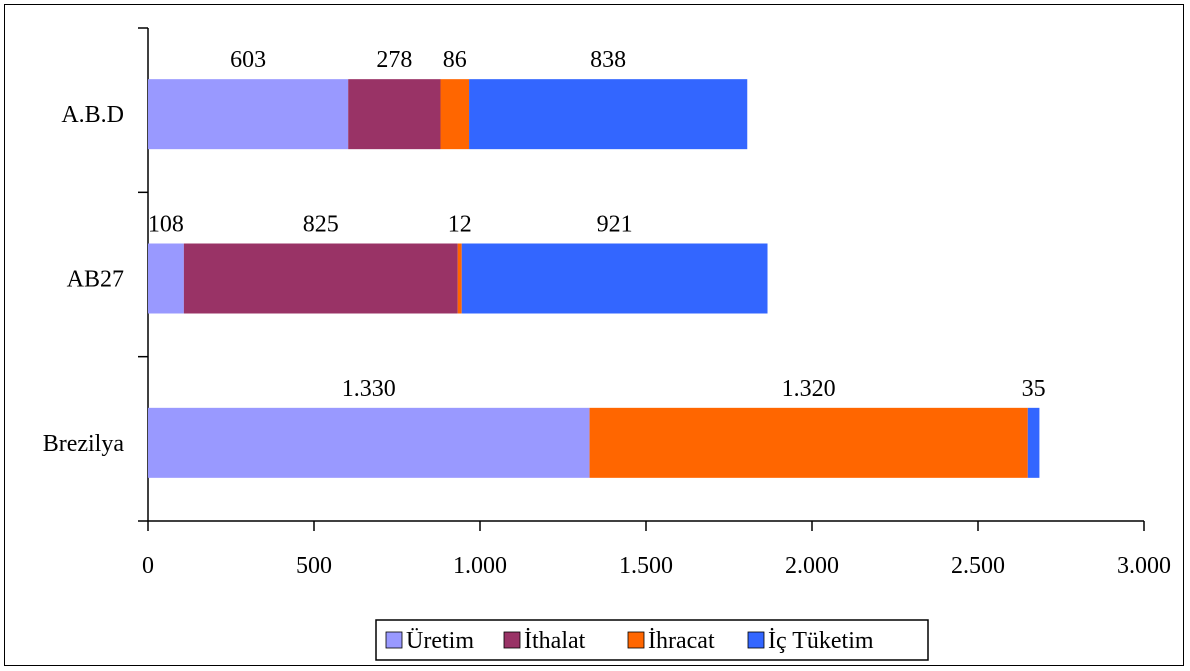  I want to click on legend-box, so click(652, 640).